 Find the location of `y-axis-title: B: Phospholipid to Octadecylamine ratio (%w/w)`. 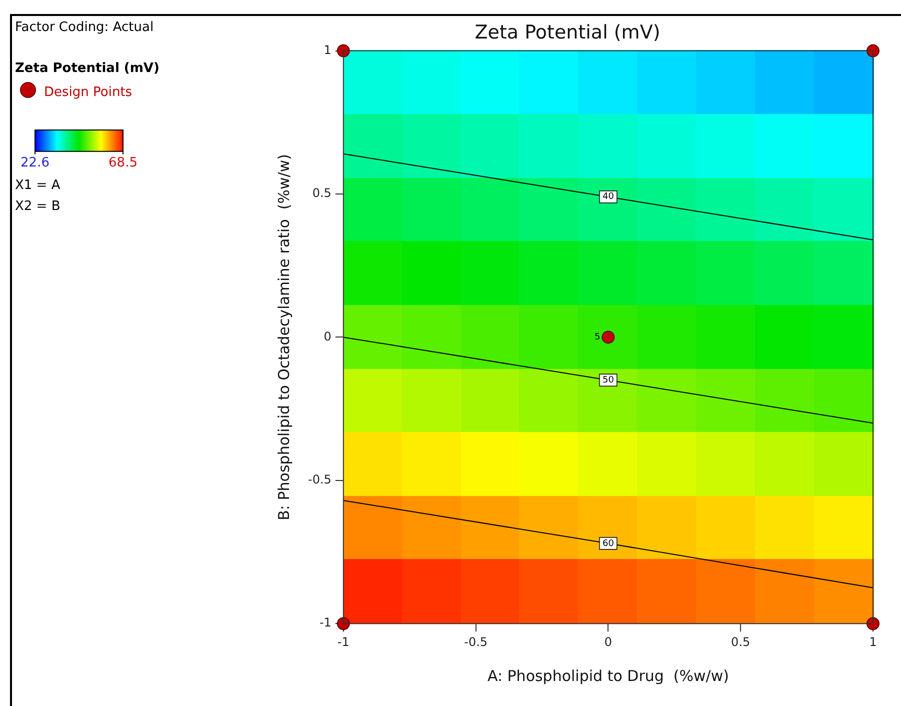

y-axis-title: B: Phospholipid to Octadecylamine ratio (%w/w) is located at coordinates (283, 337).